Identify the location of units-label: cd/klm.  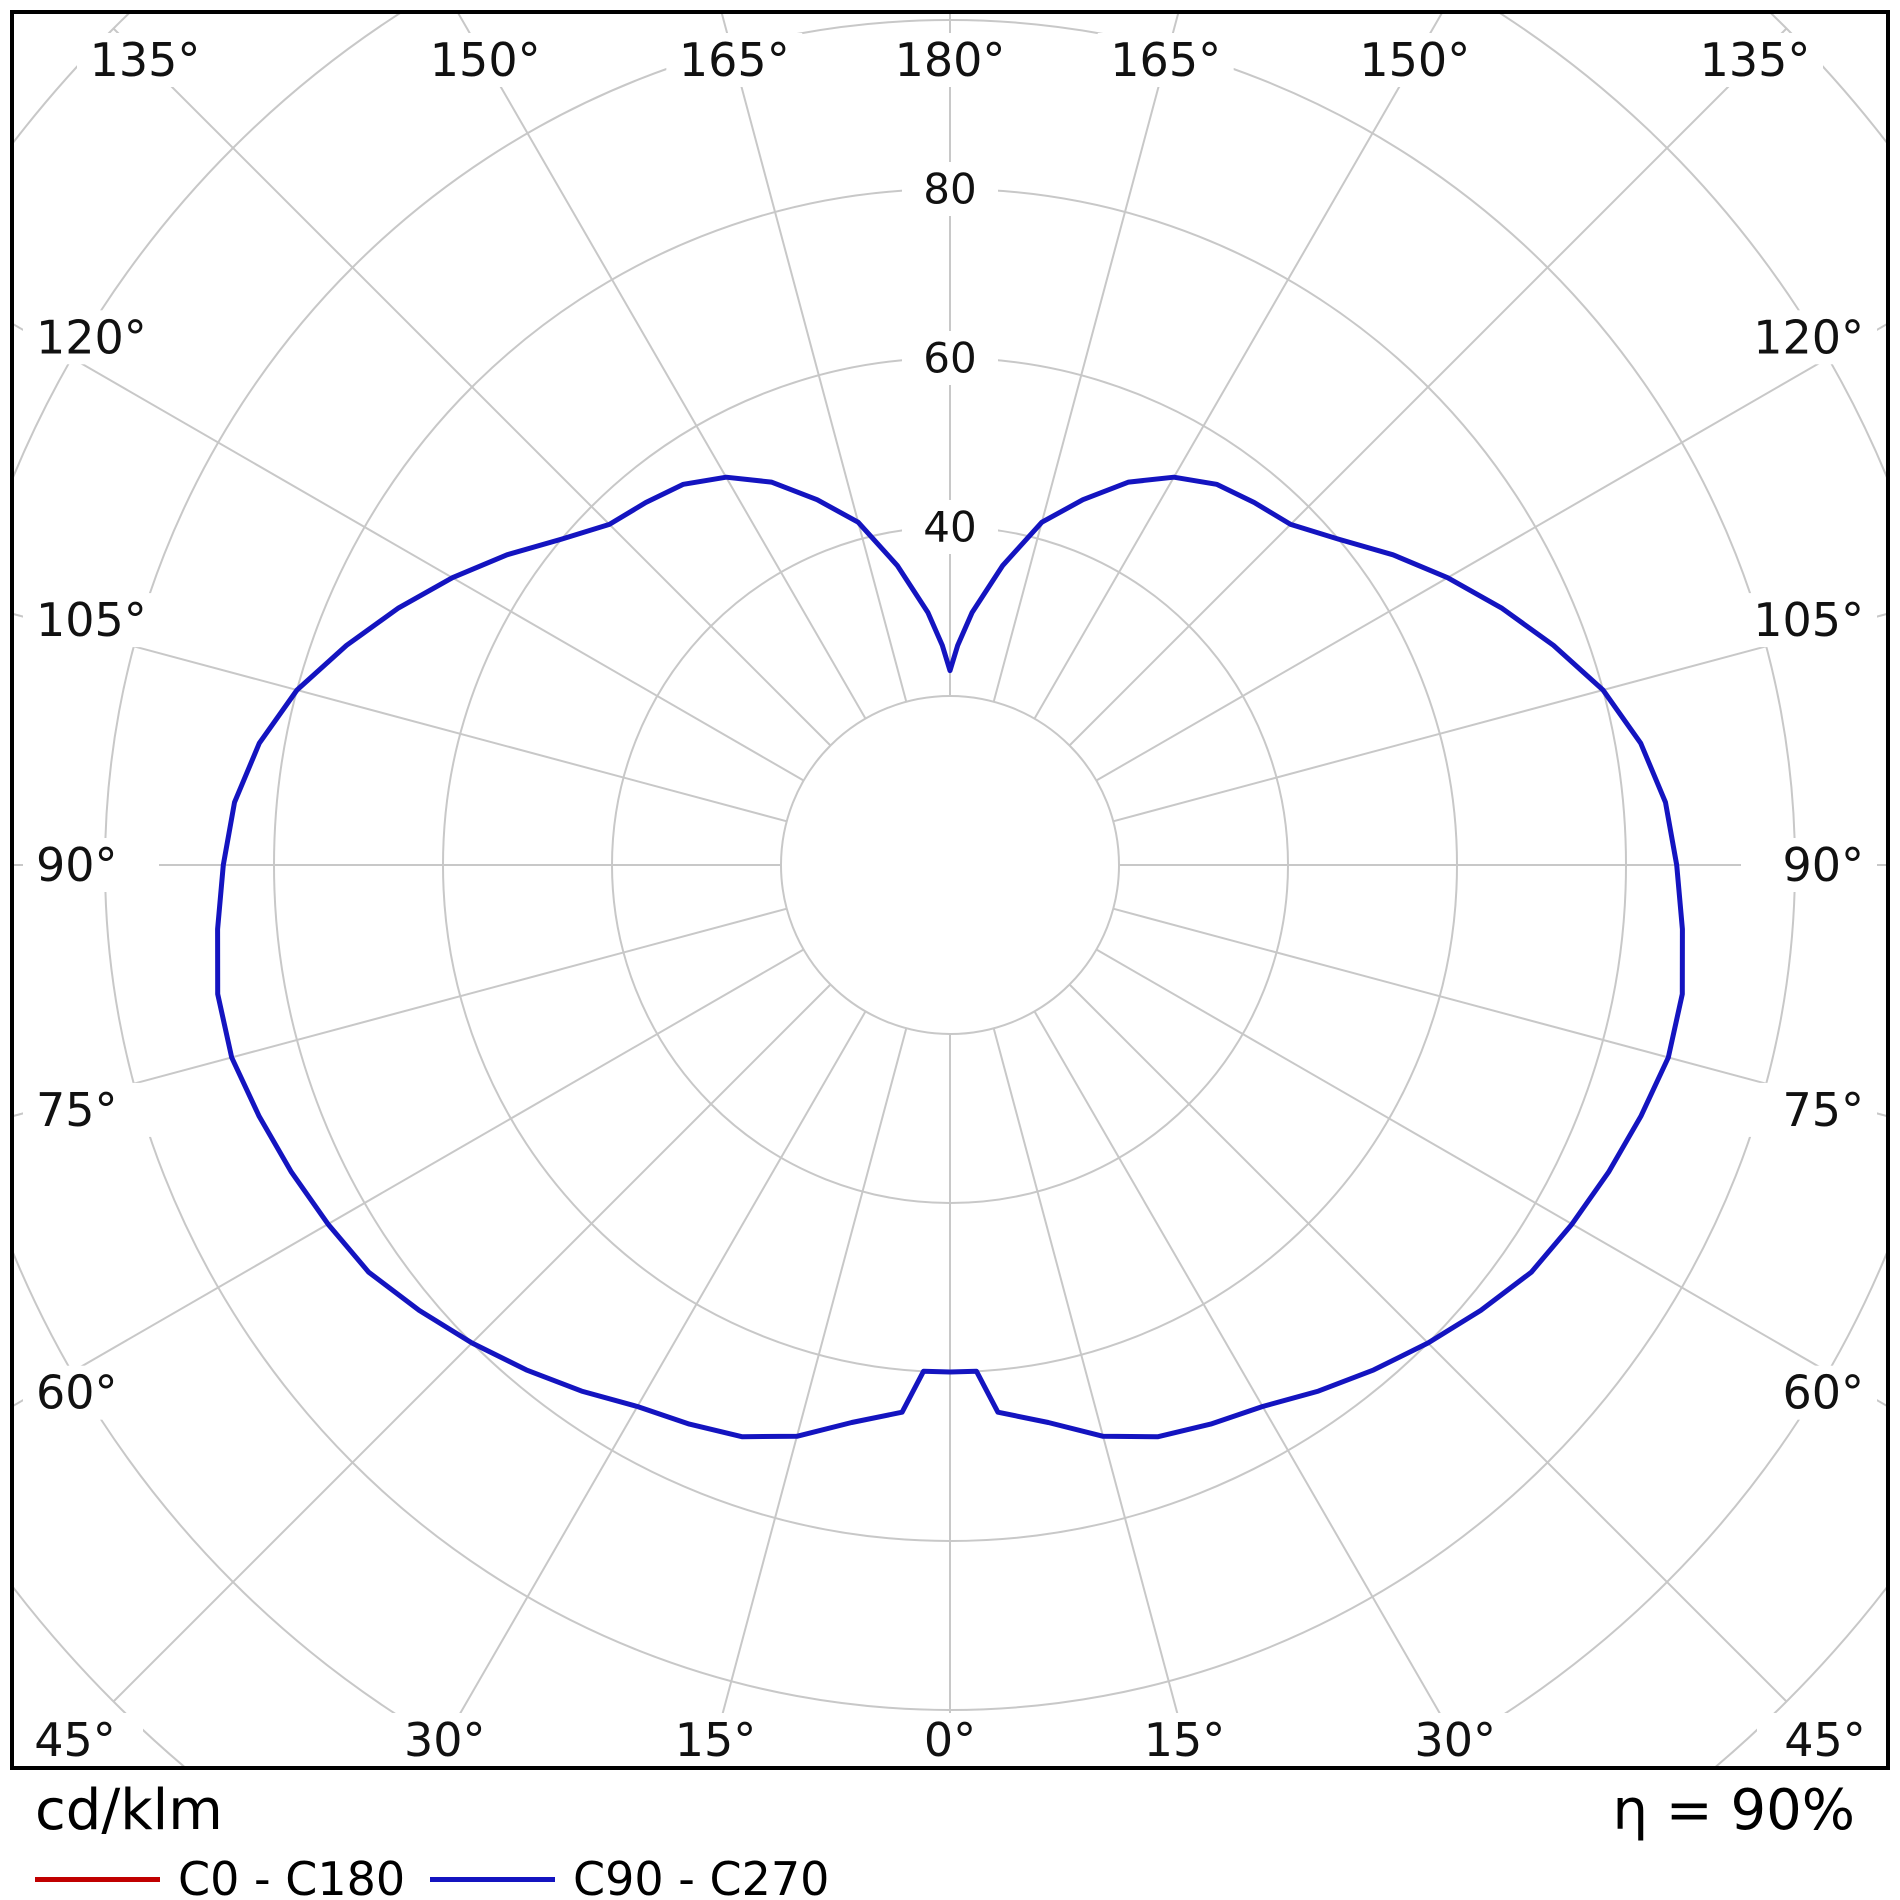
(129, 1810).